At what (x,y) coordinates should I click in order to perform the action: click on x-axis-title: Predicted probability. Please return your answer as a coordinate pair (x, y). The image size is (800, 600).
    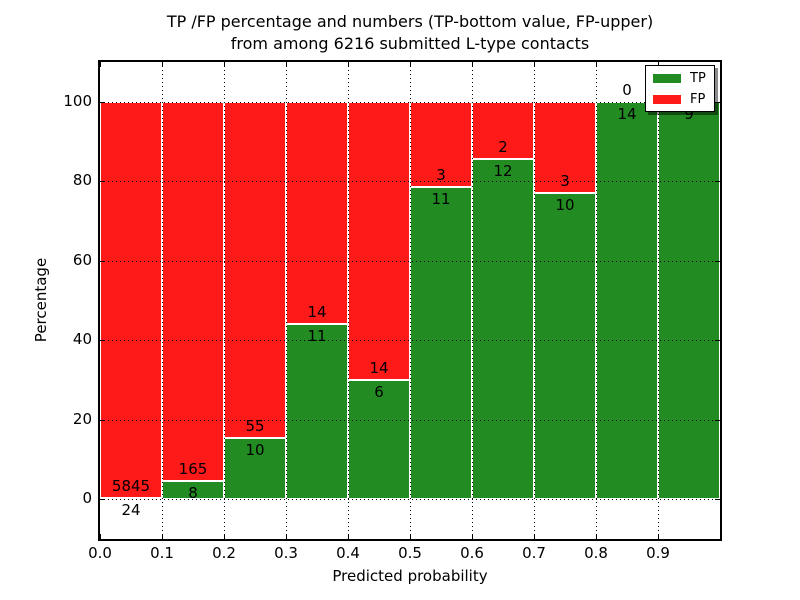
    Looking at the image, I should click on (410, 576).